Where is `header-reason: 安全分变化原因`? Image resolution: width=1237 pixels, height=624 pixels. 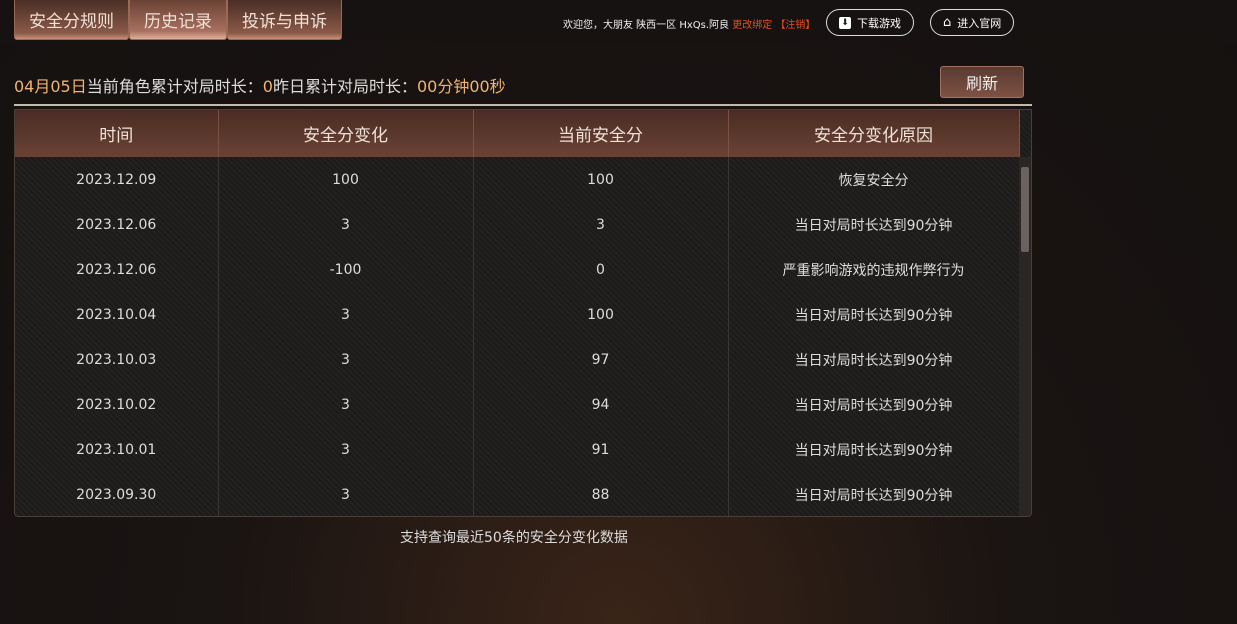 header-reason: 安全分变化原因 is located at coordinates (874, 133).